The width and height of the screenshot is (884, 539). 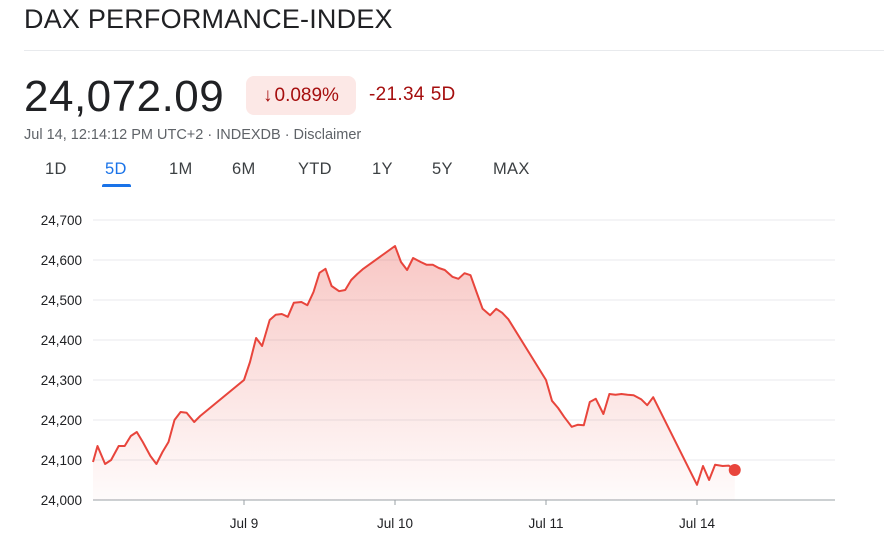 I want to click on x-tick-label: Jul 14, so click(x=697, y=523).